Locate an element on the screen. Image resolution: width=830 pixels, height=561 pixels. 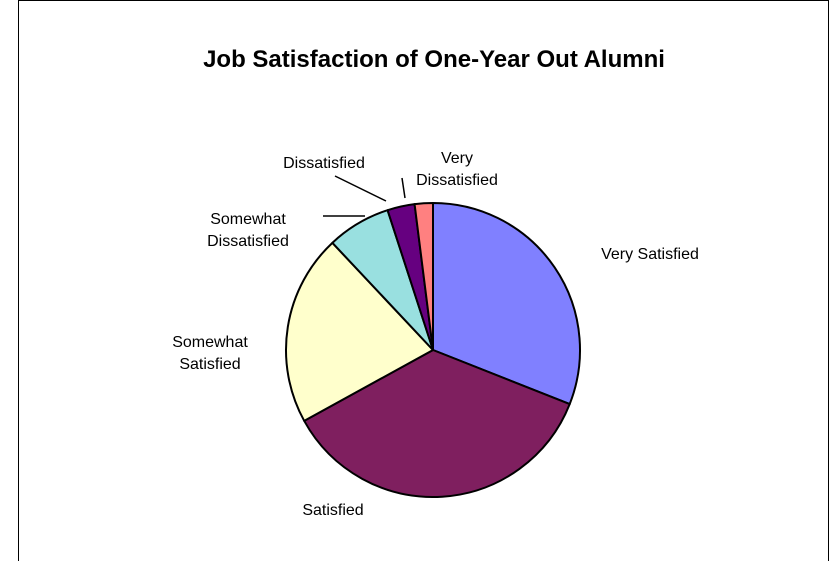
leader-line-very-dissatisfied is located at coordinates (403, 188).